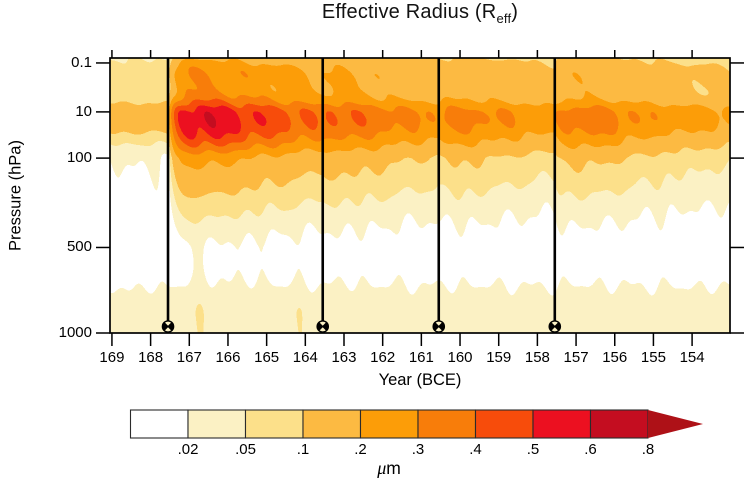 This screenshot has width=755, height=502. Describe the element at coordinates (188, 449) in the screenshot. I see `colorbar-tick-label: .02` at that location.